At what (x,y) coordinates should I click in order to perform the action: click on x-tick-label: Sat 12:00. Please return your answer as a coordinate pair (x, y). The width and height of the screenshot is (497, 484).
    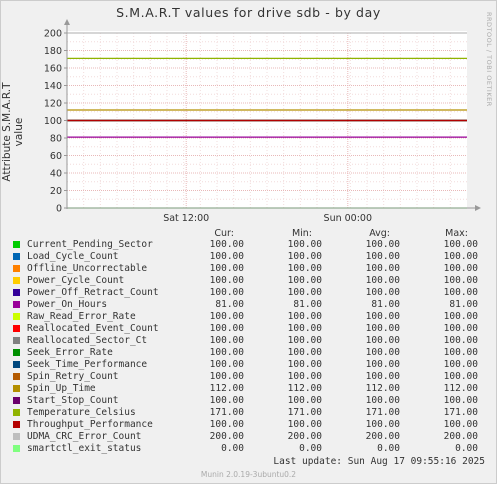
    Looking at the image, I should click on (186, 218).